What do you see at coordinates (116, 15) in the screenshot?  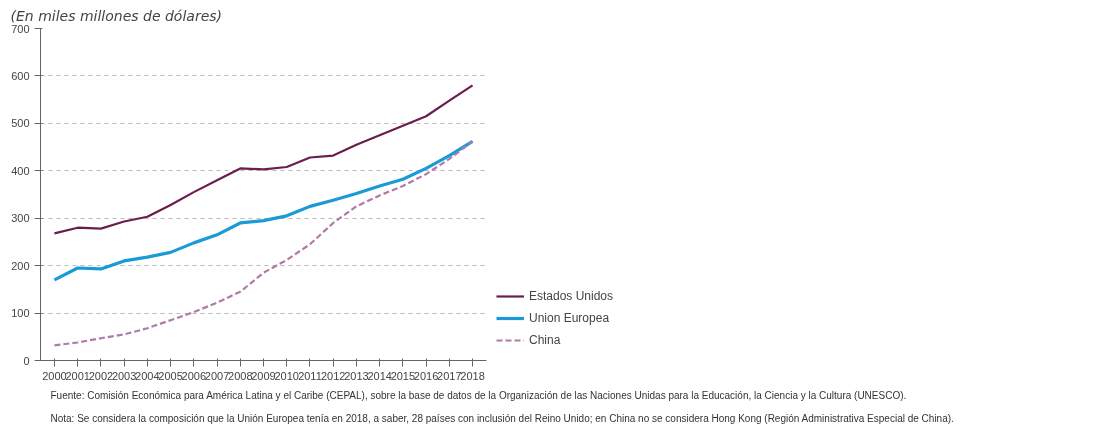 I see `chart-subtitle: (En miles millones de dólares)` at bounding box center [116, 15].